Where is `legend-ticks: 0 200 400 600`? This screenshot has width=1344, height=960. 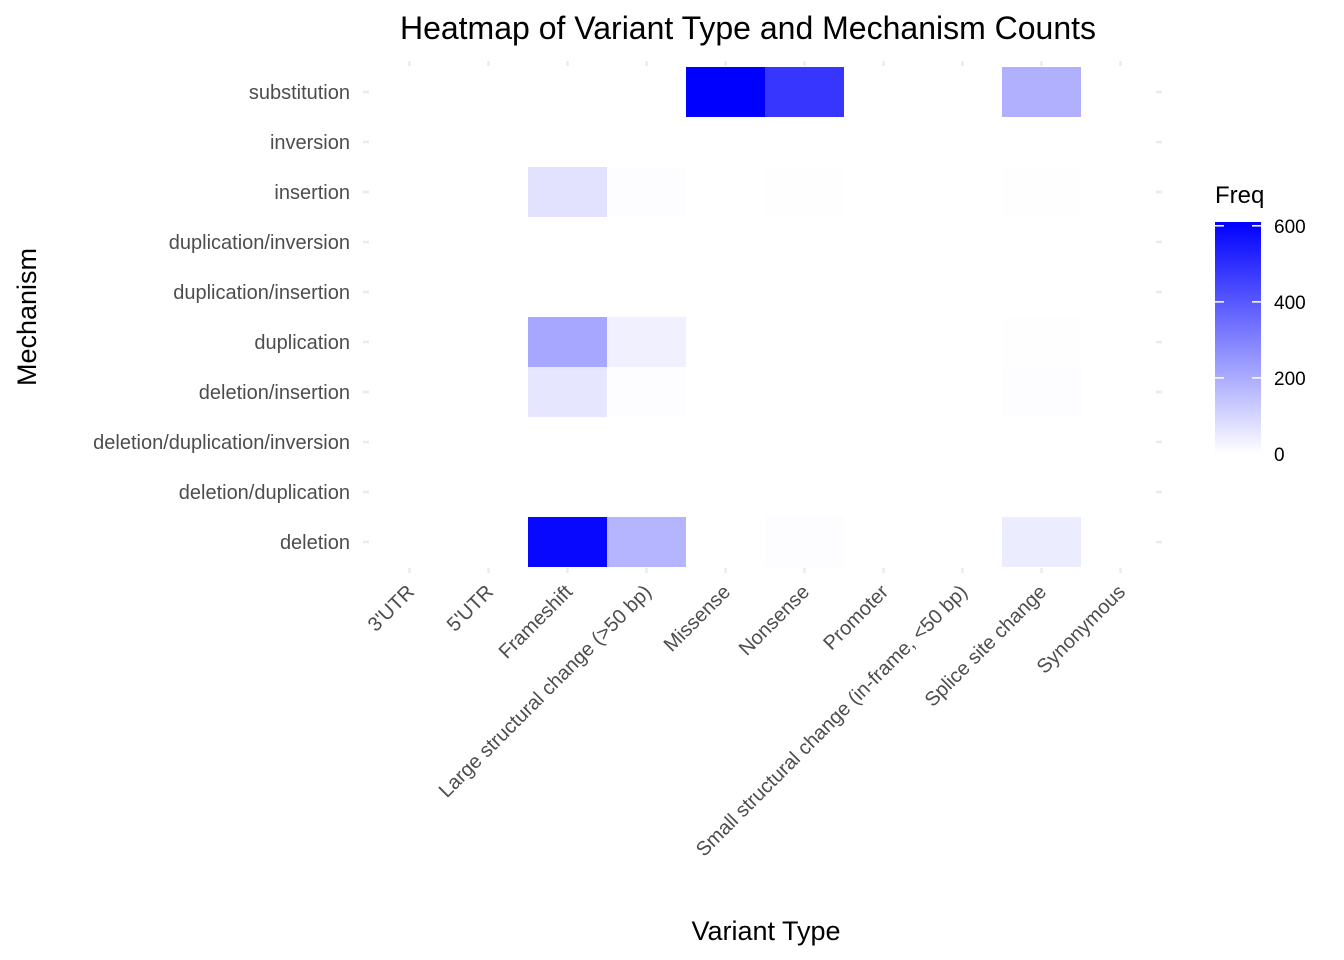 legend-ticks: 0 200 400 600 is located at coordinates (1260, 341).